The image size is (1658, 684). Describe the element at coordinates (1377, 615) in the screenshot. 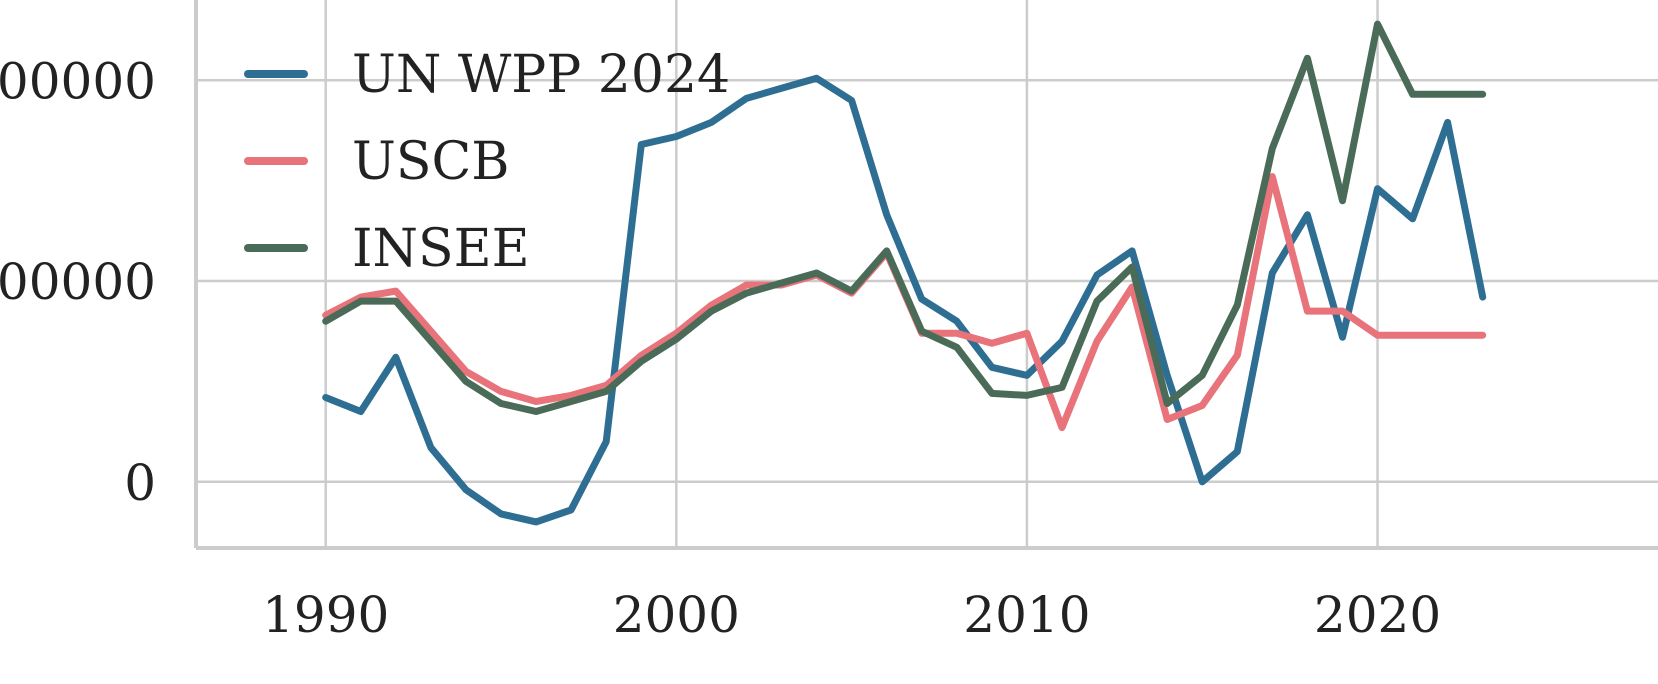

I see `x-tick-label-2020: 2020` at that location.